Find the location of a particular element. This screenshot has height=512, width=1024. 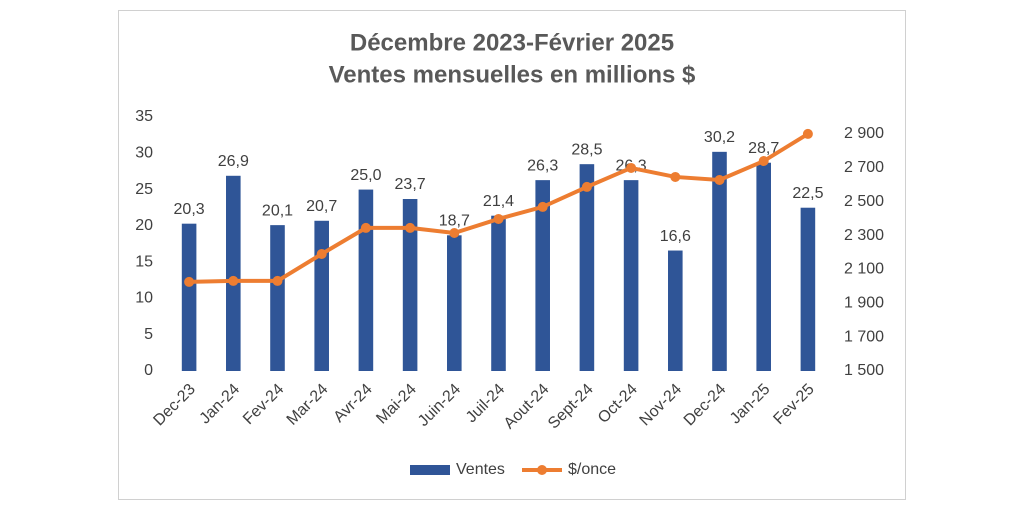

y-tick-label: 10 is located at coordinates (144, 298).